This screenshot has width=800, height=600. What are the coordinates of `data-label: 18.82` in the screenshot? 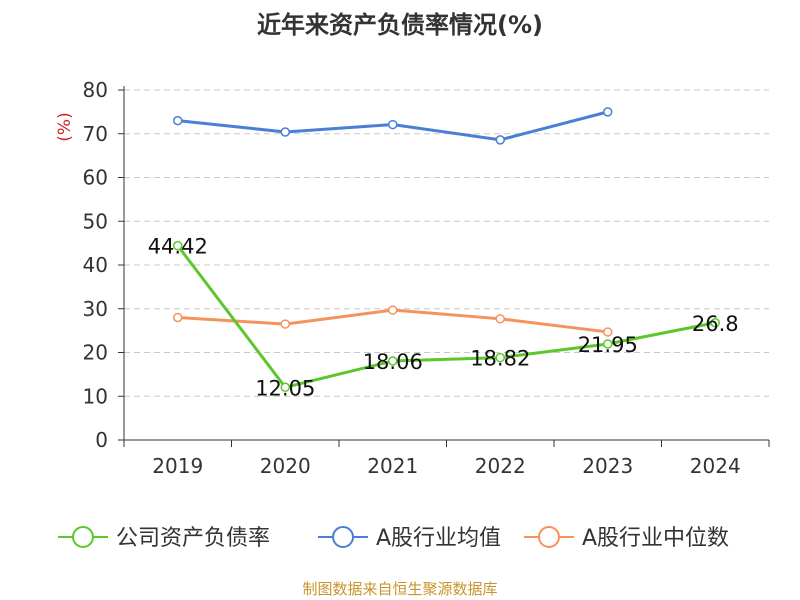 It's located at (500, 359).